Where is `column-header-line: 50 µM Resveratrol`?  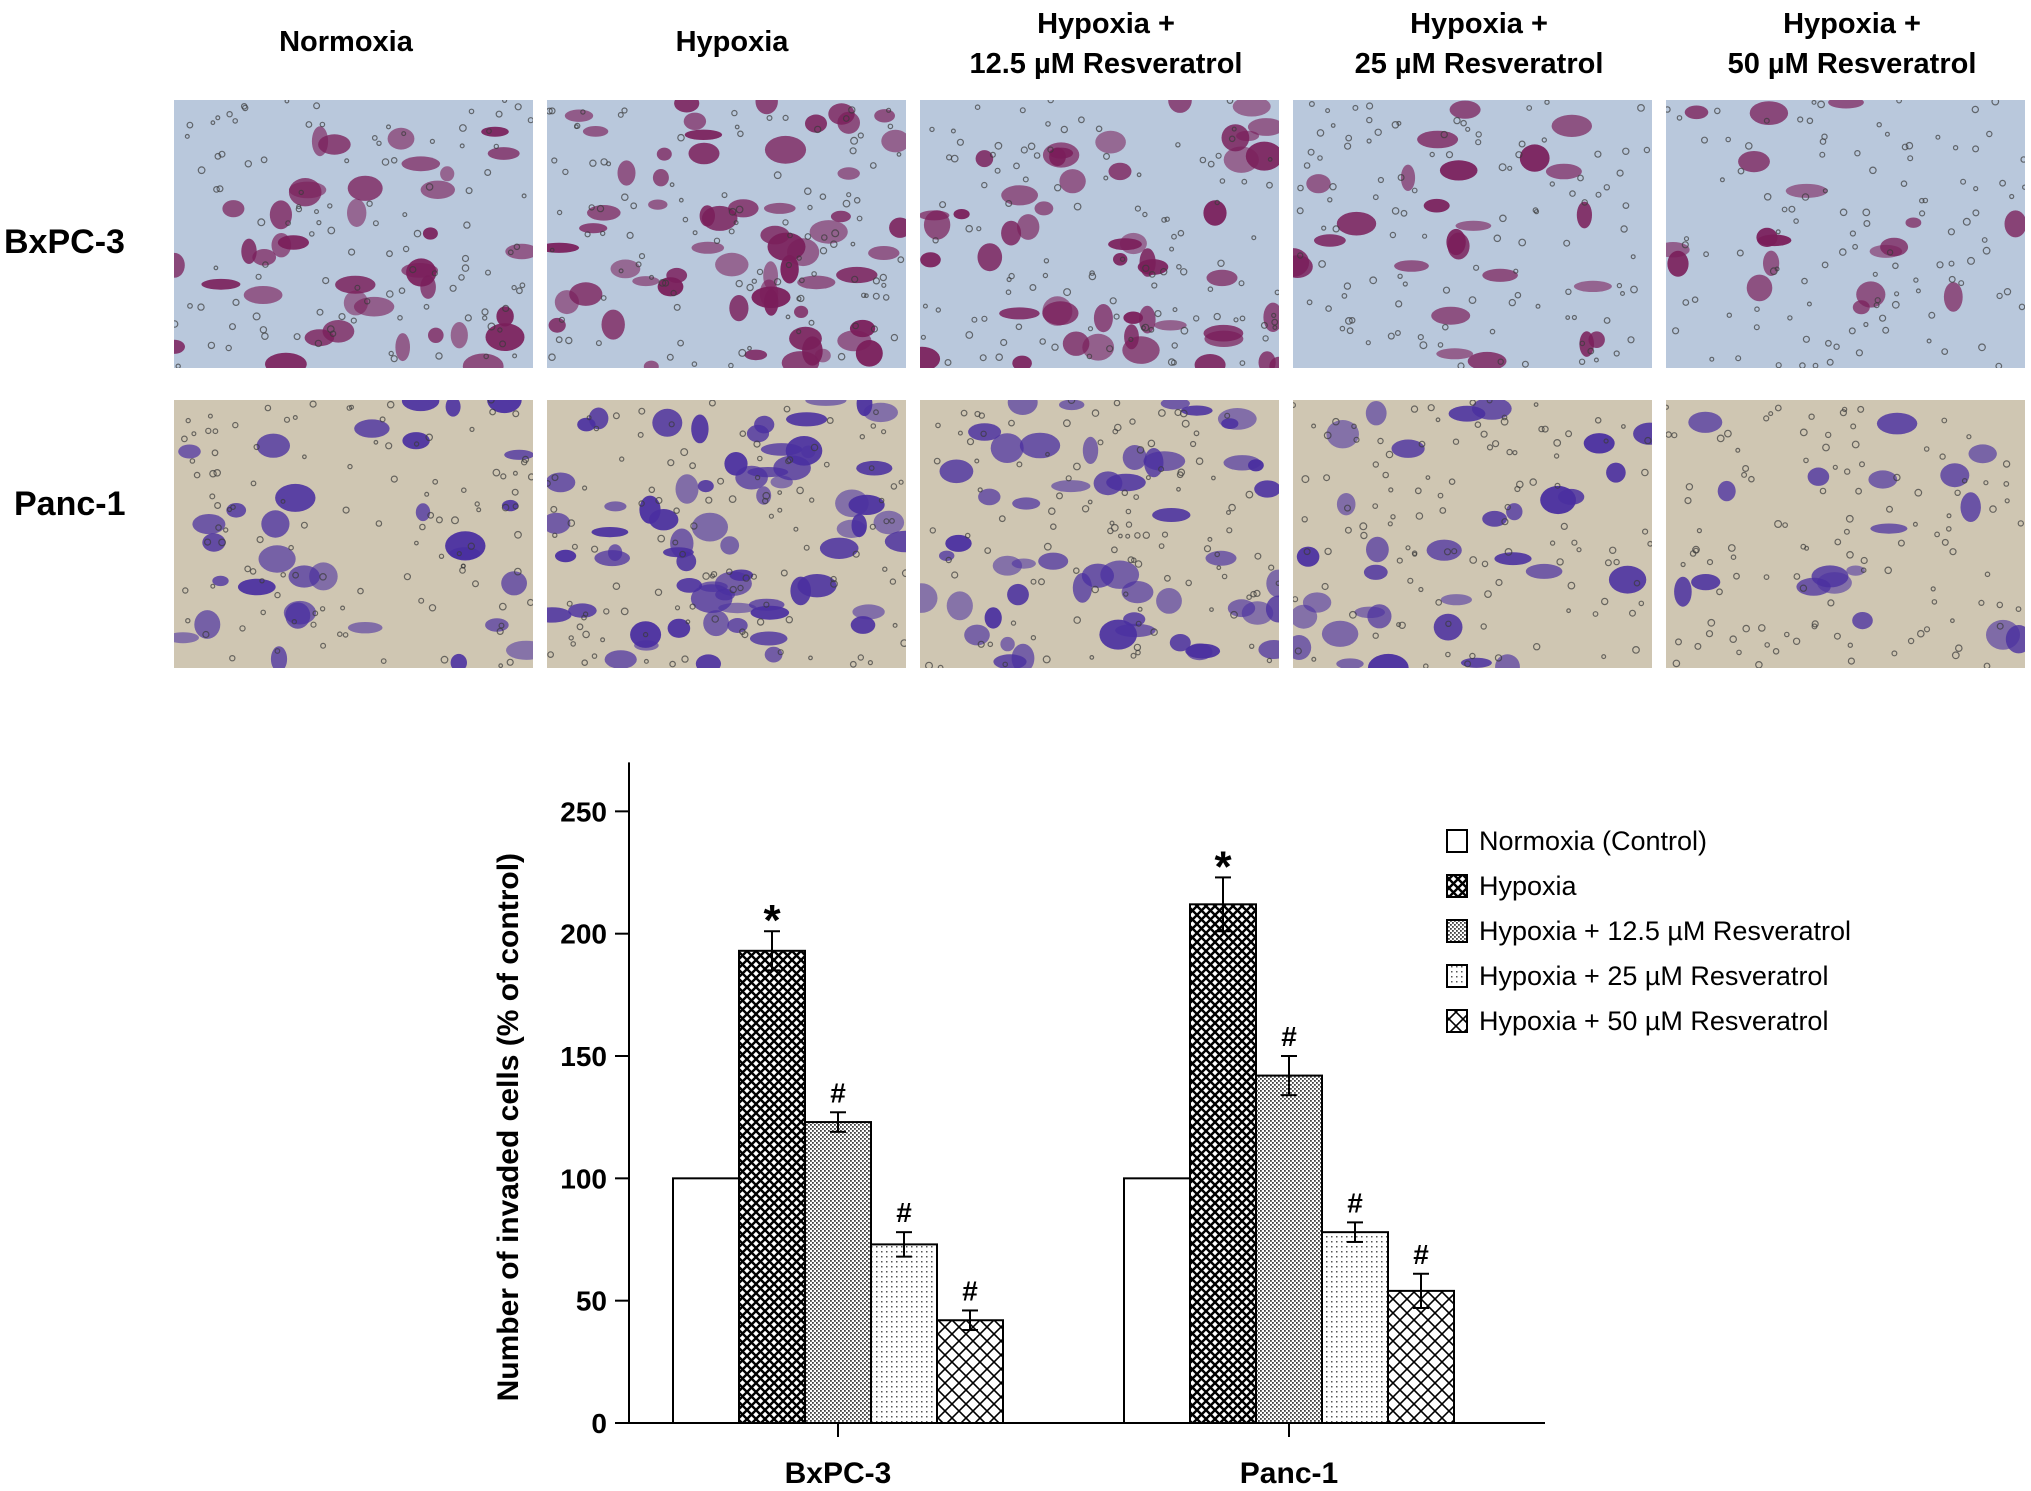 column-header-line: 50 µM Resveratrol is located at coordinates (1852, 64).